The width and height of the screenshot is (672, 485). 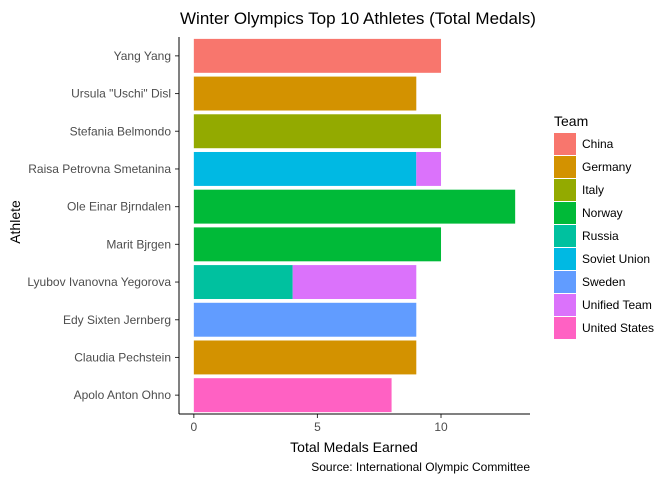 What do you see at coordinates (606, 167) in the screenshot?
I see `legend-label: Germany` at bounding box center [606, 167].